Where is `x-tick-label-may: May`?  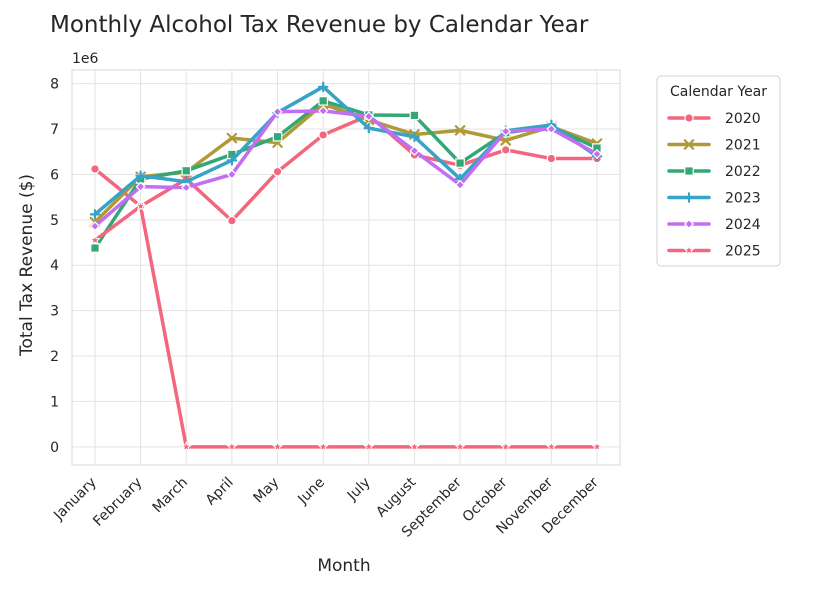
x-tick-label-may: May is located at coordinates (267, 491).